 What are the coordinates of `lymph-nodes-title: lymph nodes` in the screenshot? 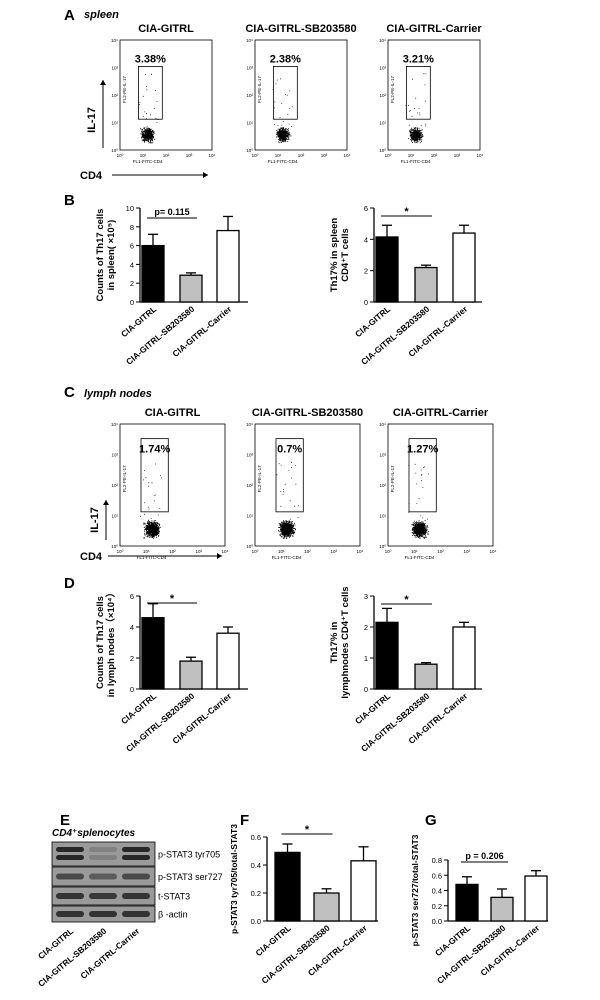 It's located at (118, 394).